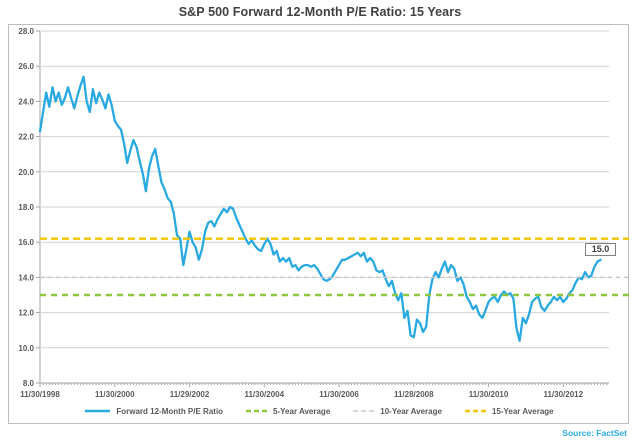 This screenshot has height=442, width=640. Describe the element at coordinates (411, 411) in the screenshot. I see `legend-label: 10-Year Average` at that location.